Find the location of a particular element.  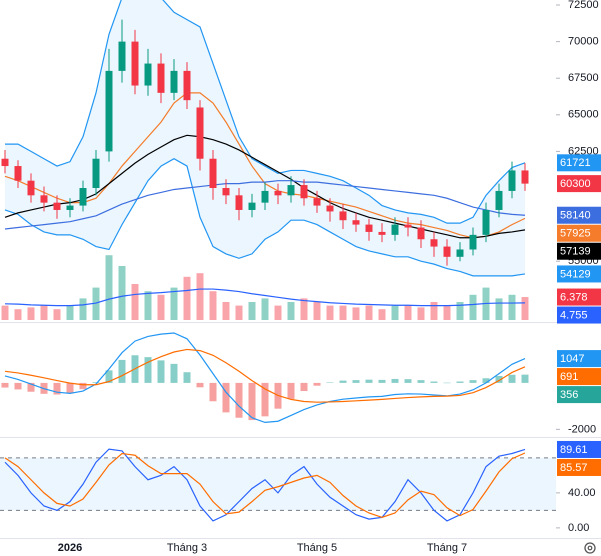

last-value-label: 57925 is located at coordinates (575, 234).